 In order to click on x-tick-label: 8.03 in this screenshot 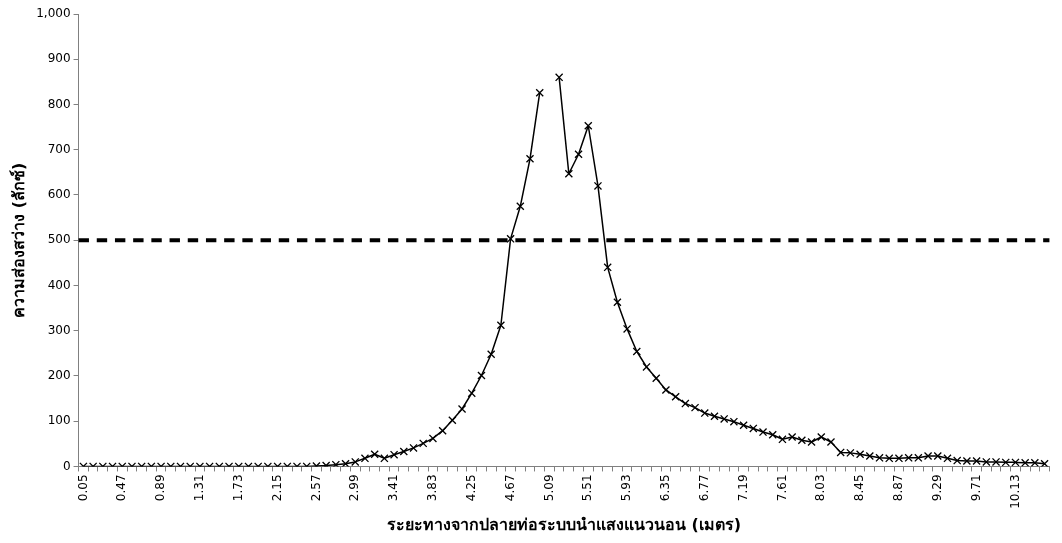, I will do `click(820, 488)`.